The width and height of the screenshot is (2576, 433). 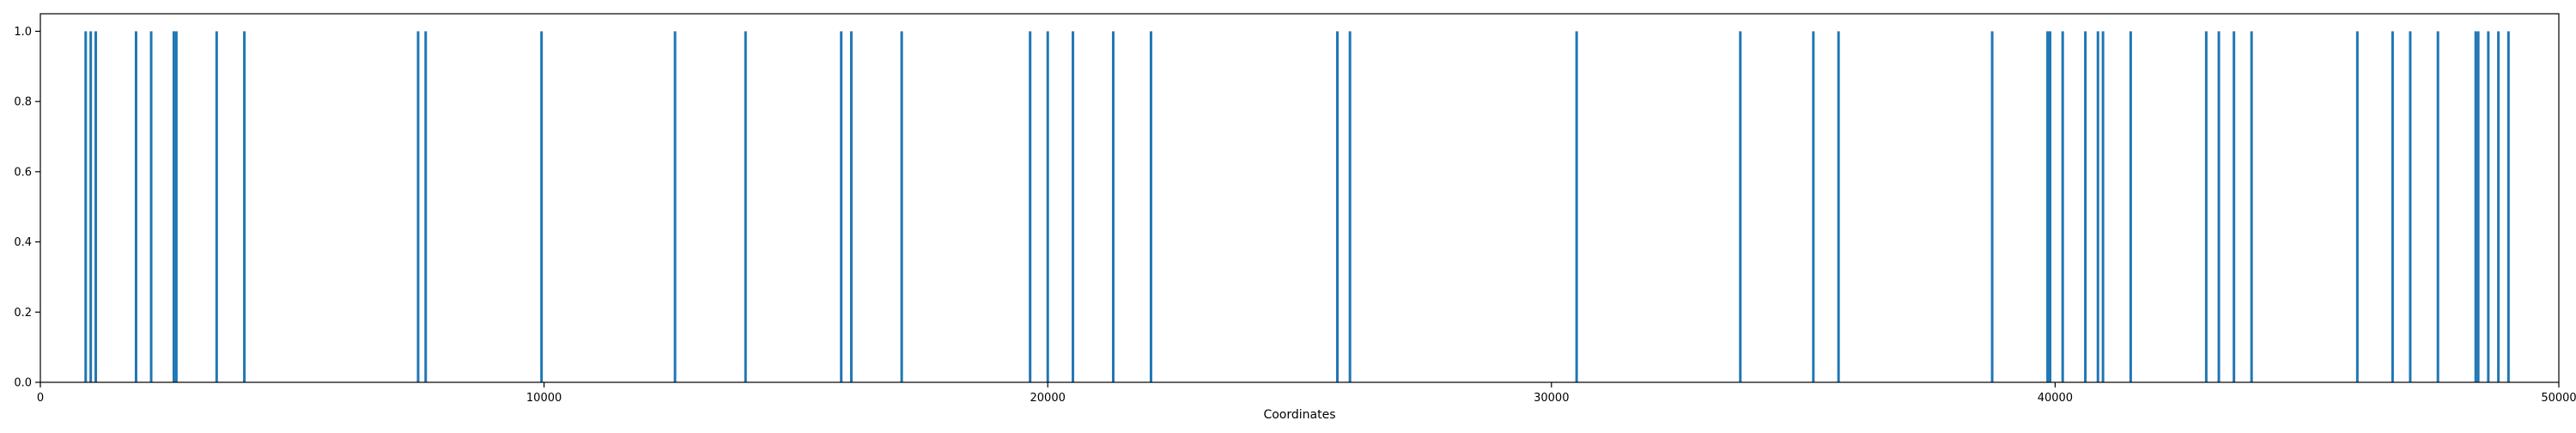 What do you see at coordinates (40, 398) in the screenshot?
I see `x-tick-label: 0` at bounding box center [40, 398].